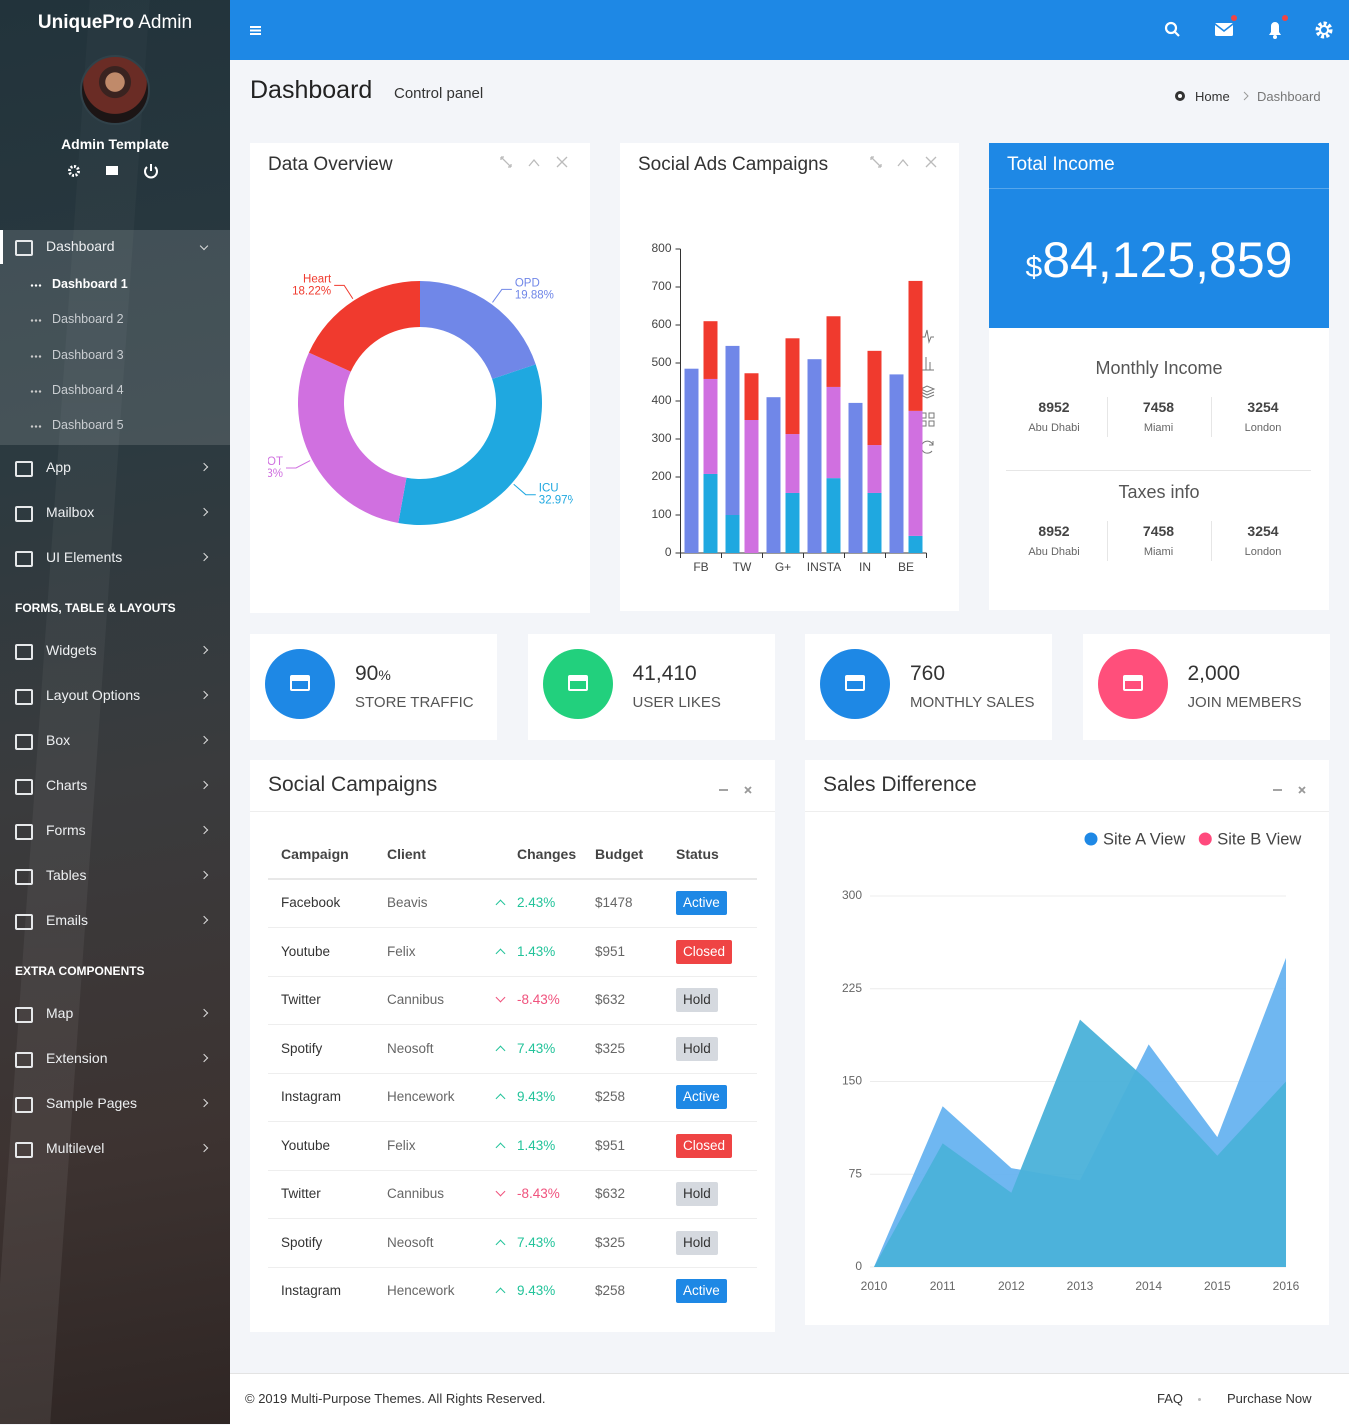 The image size is (1349, 1425). Describe the element at coordinates (60, 1013) in the screenshot. I see `menu-item: Map` at that location.